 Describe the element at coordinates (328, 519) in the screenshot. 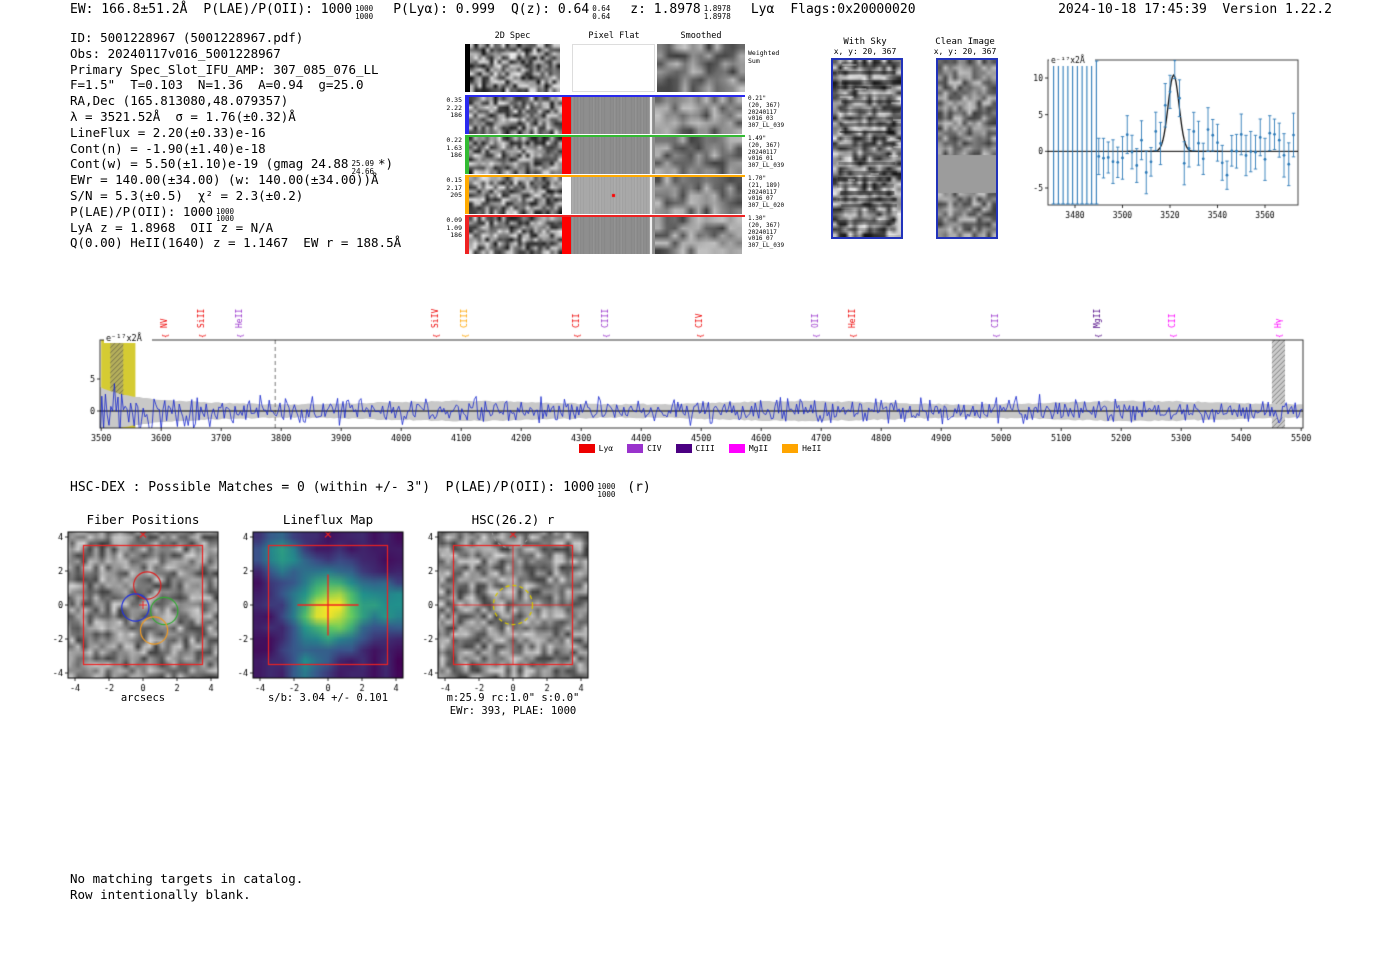

I see `lineflux-map-title: Lineflux Map` at that location.